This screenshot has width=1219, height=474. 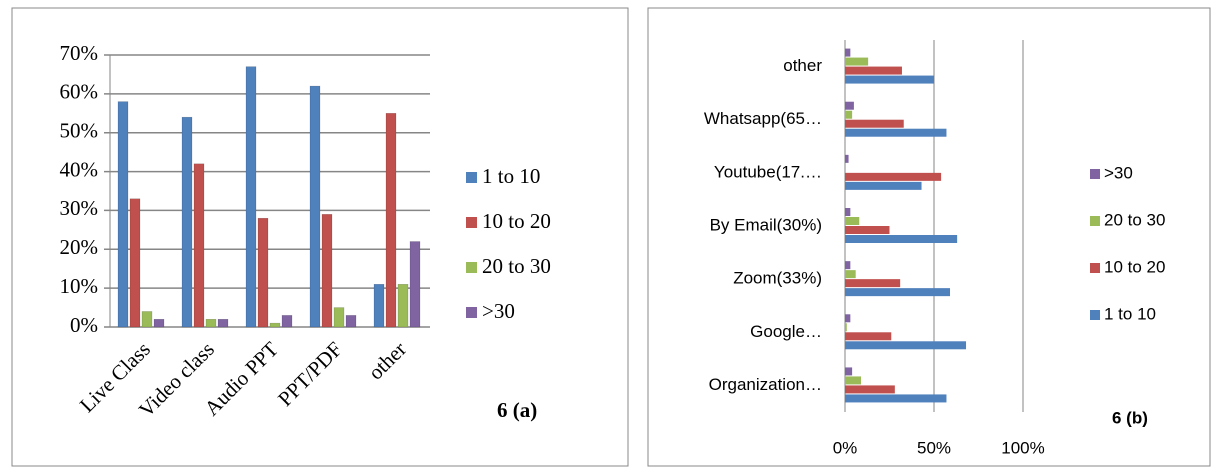 I want to click on x-tick-label: 50%, so click(x=934, y=447).